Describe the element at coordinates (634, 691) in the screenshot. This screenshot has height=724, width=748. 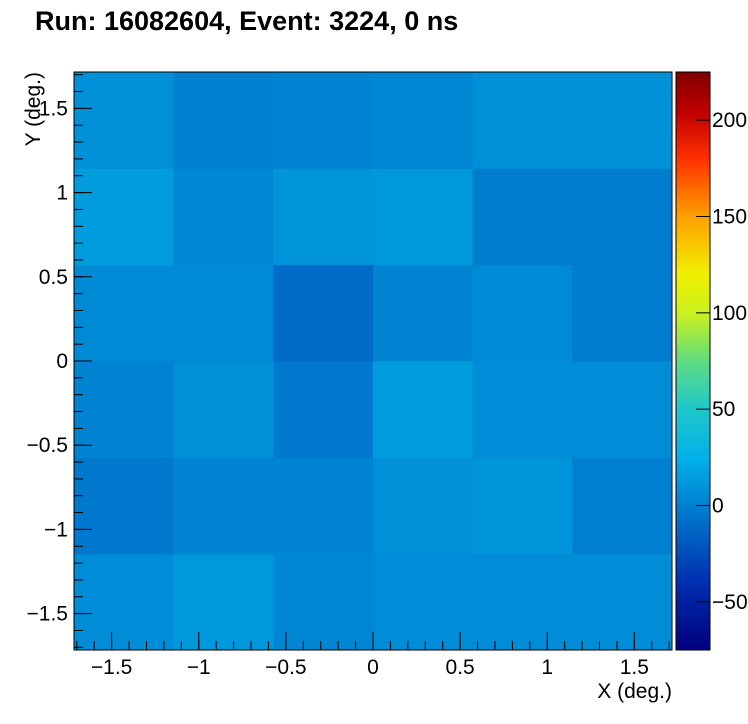
I see `x-axis-label: X (deg.)` at that location.